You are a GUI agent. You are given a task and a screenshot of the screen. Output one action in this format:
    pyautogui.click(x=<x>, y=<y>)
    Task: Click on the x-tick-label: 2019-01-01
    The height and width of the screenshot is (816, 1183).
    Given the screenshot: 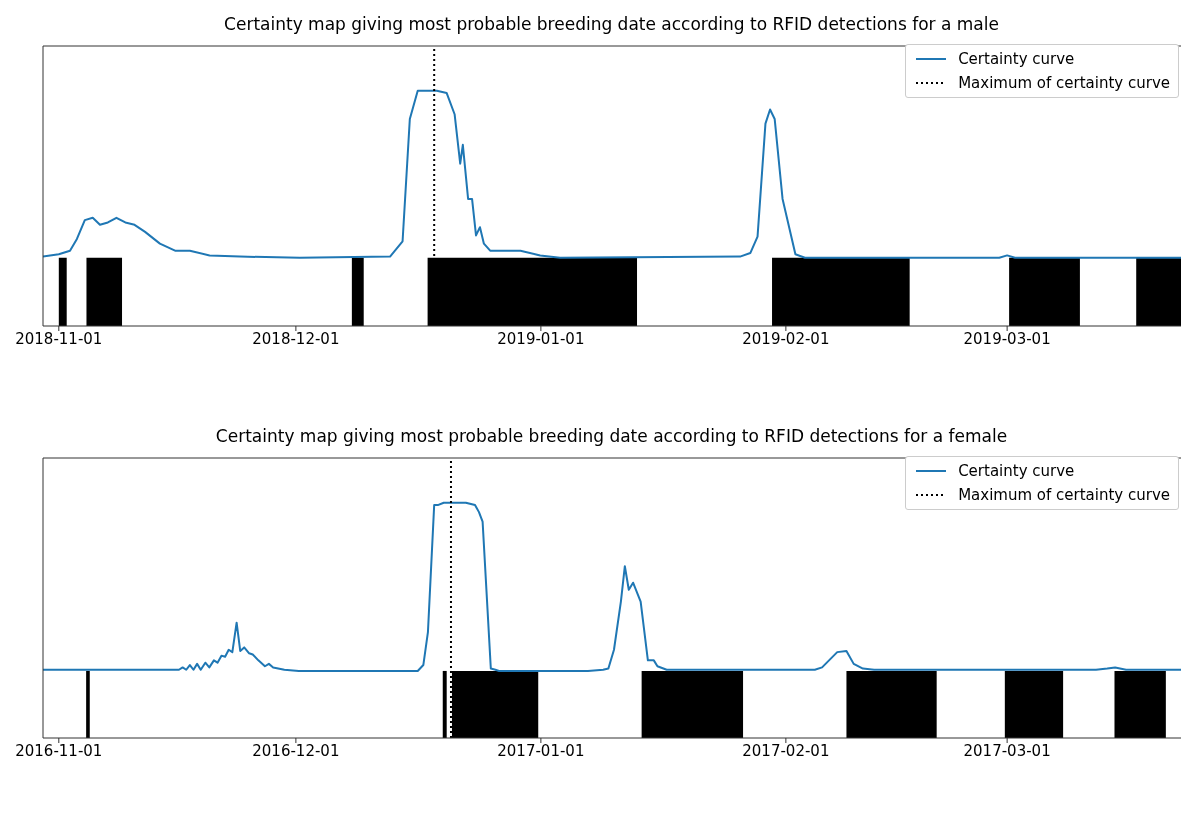 What is the action you would take?
    pyautogui.click(x=541, y=338)
    